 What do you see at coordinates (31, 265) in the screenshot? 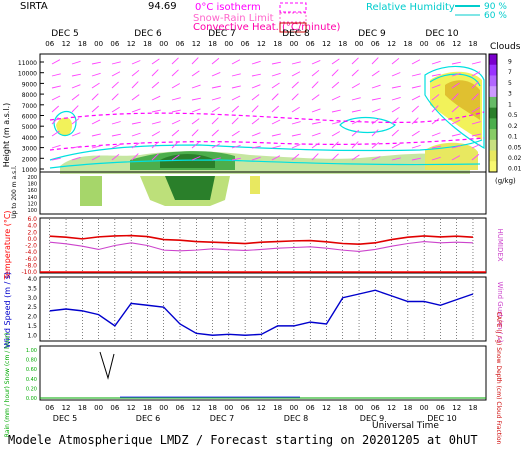
I see `temperature-tick: -8.0` at bounding box center [31, 265].